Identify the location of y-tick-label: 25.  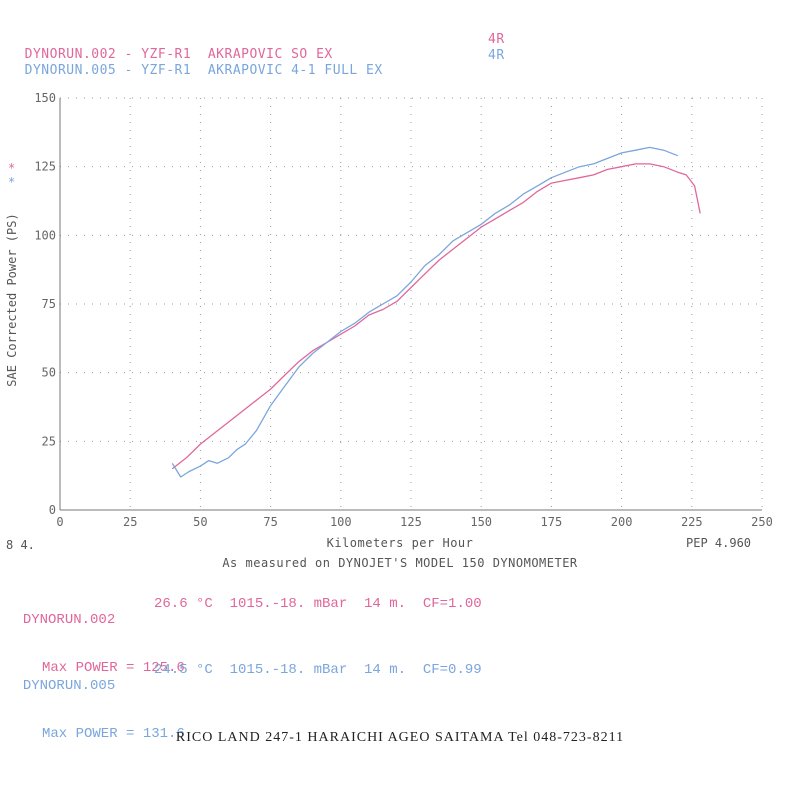
(49, 441).